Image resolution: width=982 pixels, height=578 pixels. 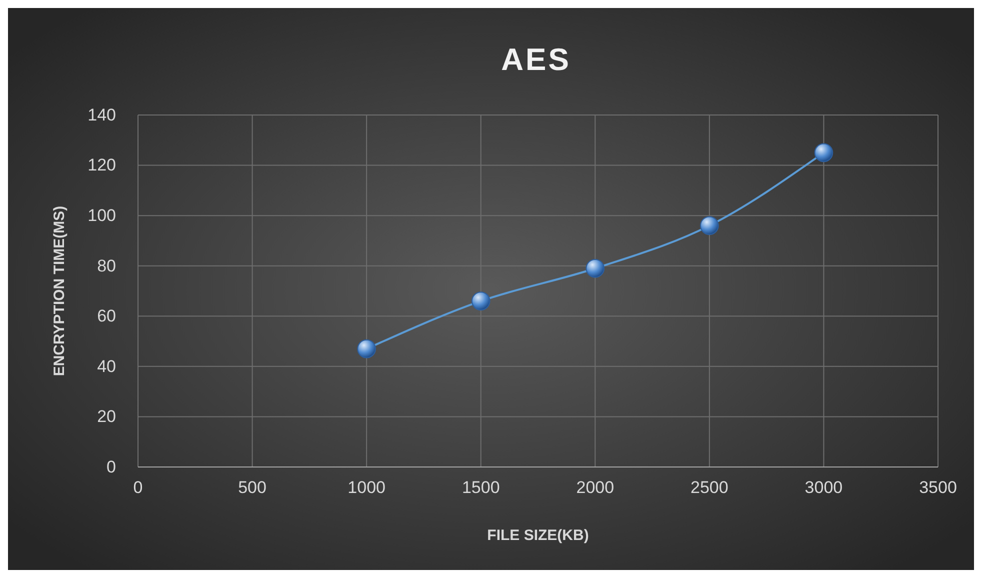 I want to click on y-tick-label: 20, so click(x=106, y=416).